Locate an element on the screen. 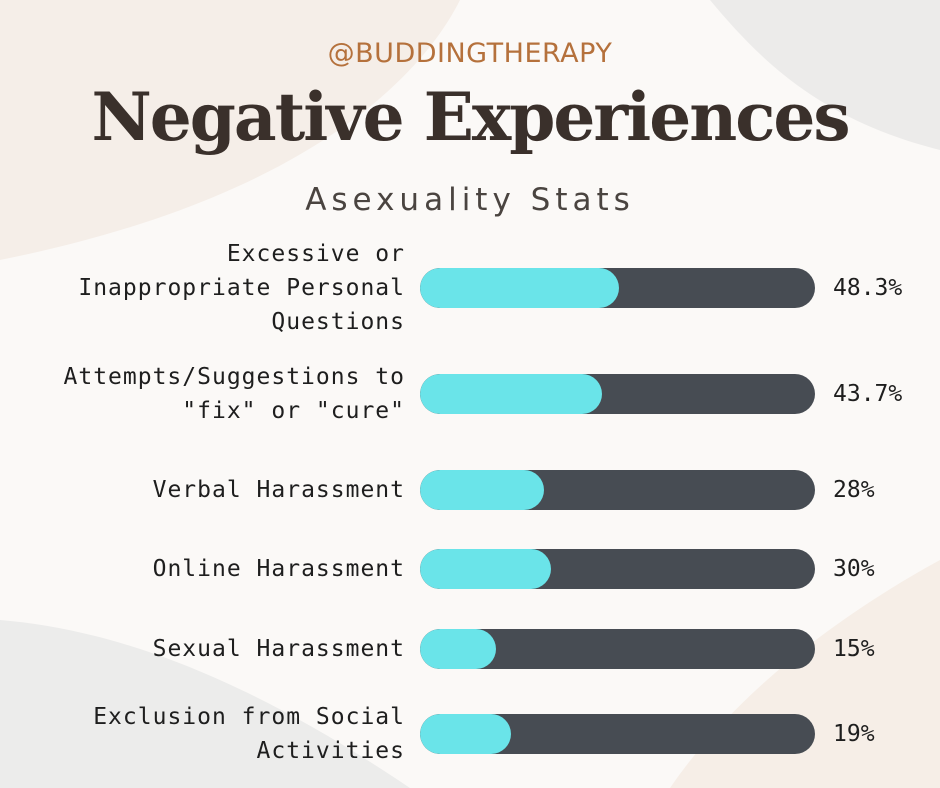 This screenshot has height=788, width=940. brand-handle: @BUDDINGTHERAPY is located at coordinates (470, 53).